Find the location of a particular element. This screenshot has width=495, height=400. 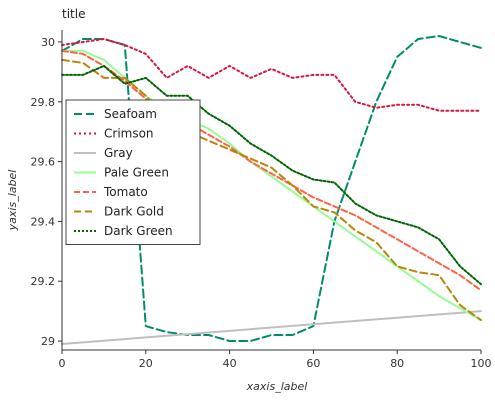

y-tick-label: 30 is located at coordinates (48, 42).